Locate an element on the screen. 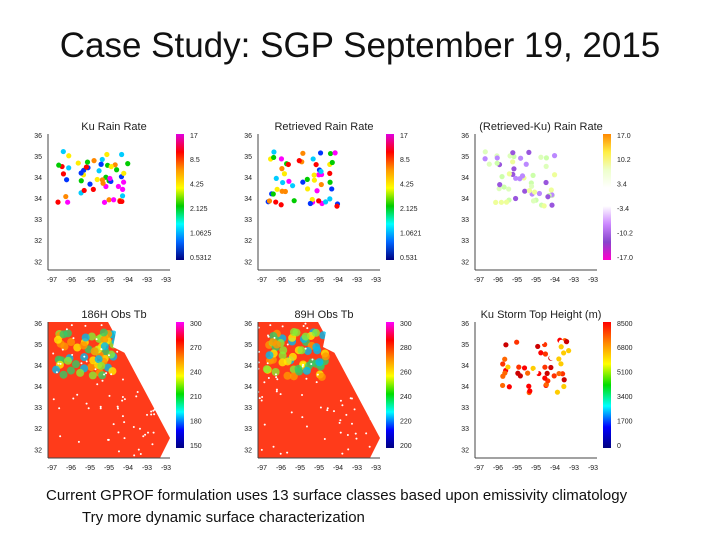 This screenshot has height=540, width=720. x-tick-label: -96 is located at coordinates (498, 468).